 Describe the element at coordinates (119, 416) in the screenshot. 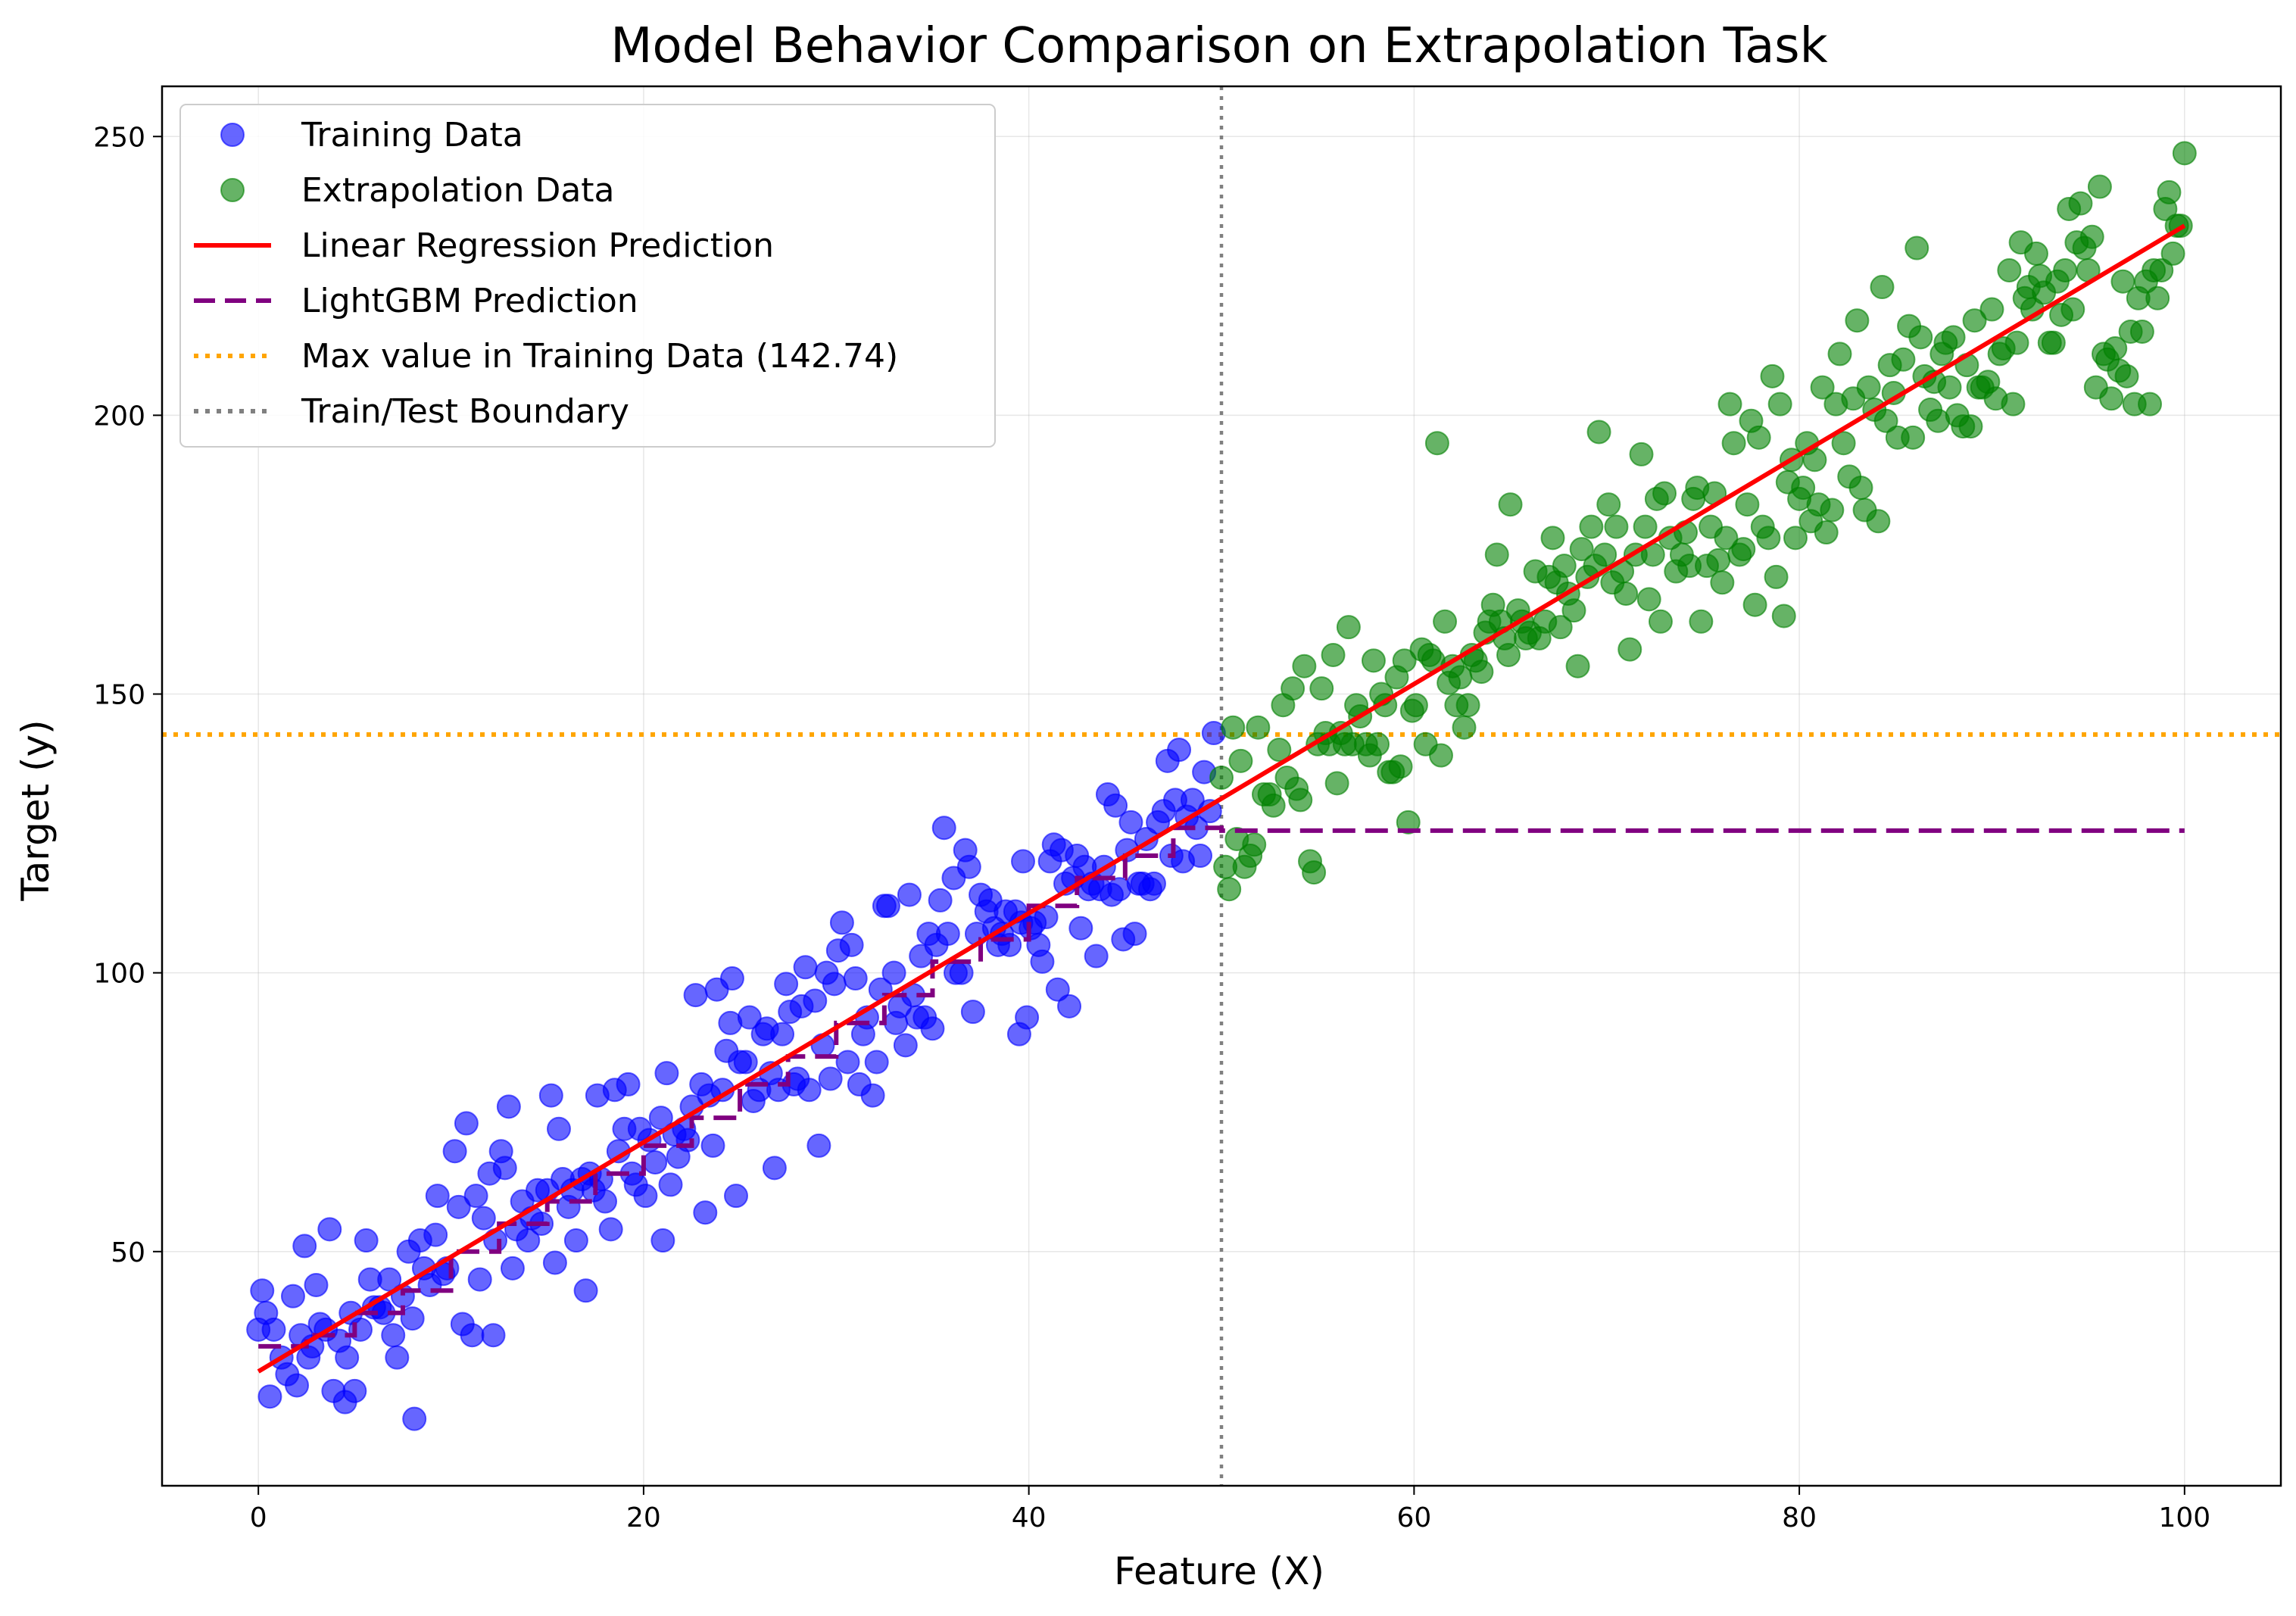

I see `y-tick-label: 200` at that location.